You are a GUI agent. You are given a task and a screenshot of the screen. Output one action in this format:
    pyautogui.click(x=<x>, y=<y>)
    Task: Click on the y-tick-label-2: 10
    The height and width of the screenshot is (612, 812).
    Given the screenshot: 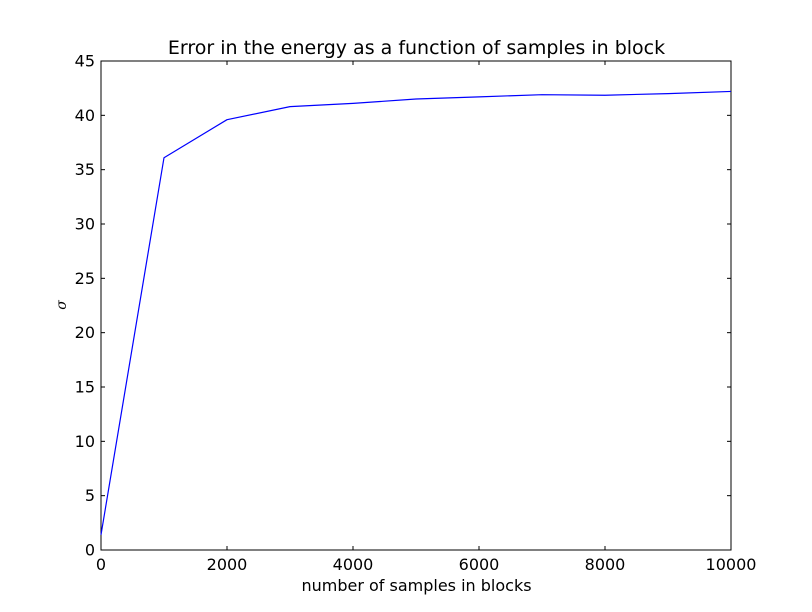 What is the action you would take?
    pyautogui.click(x=85, y=441)
    